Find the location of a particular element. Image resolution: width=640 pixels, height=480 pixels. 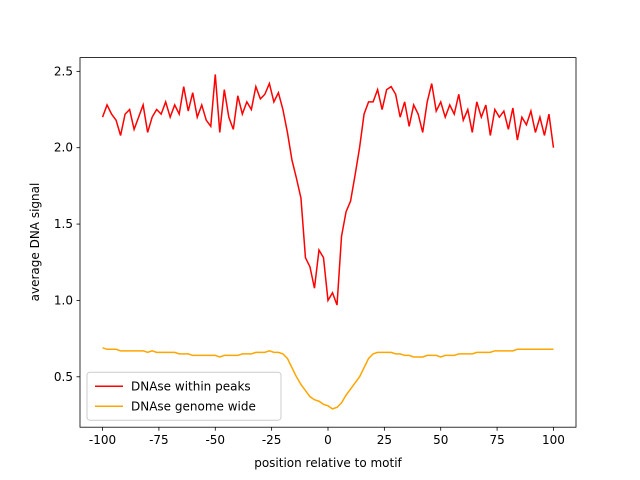

x-tick-label: -25 is located at coordinates (272, 440).